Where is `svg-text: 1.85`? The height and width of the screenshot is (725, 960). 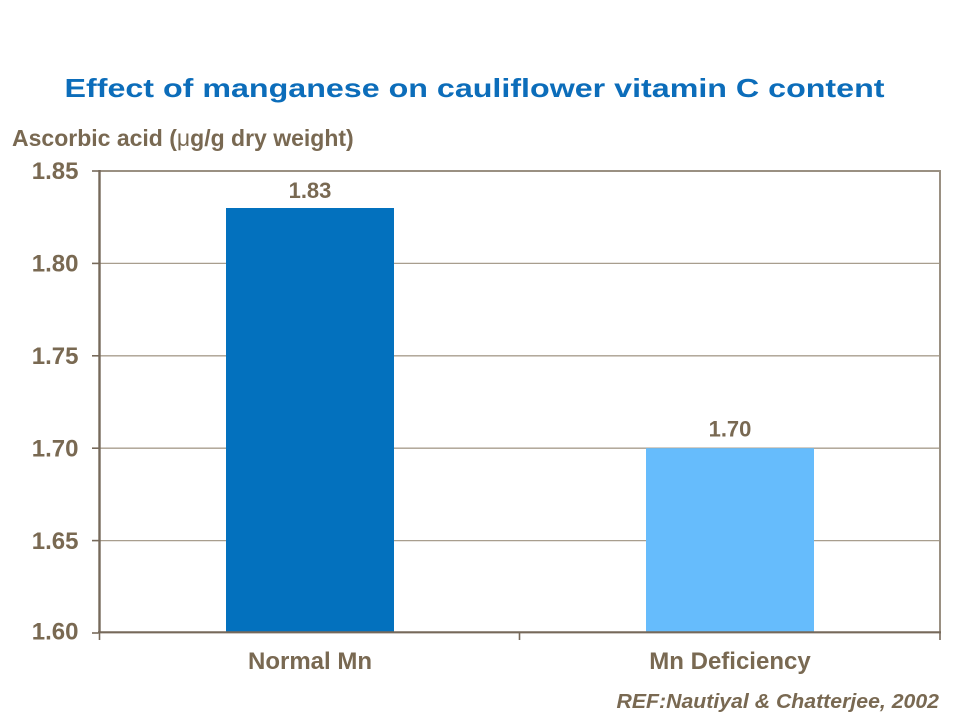 svg-text: 1.85 is located at coordinates (55, 171).